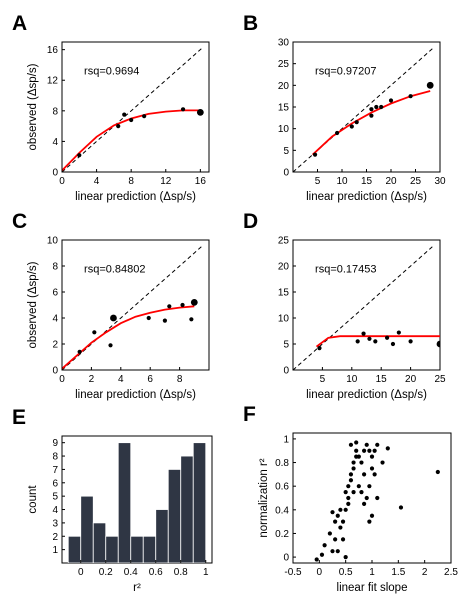 The width and height of the screenshot is (474, 605). Describe the element at coordinates (425, 572) in the screenshot. I see `x-tick-label: 2` at that location.